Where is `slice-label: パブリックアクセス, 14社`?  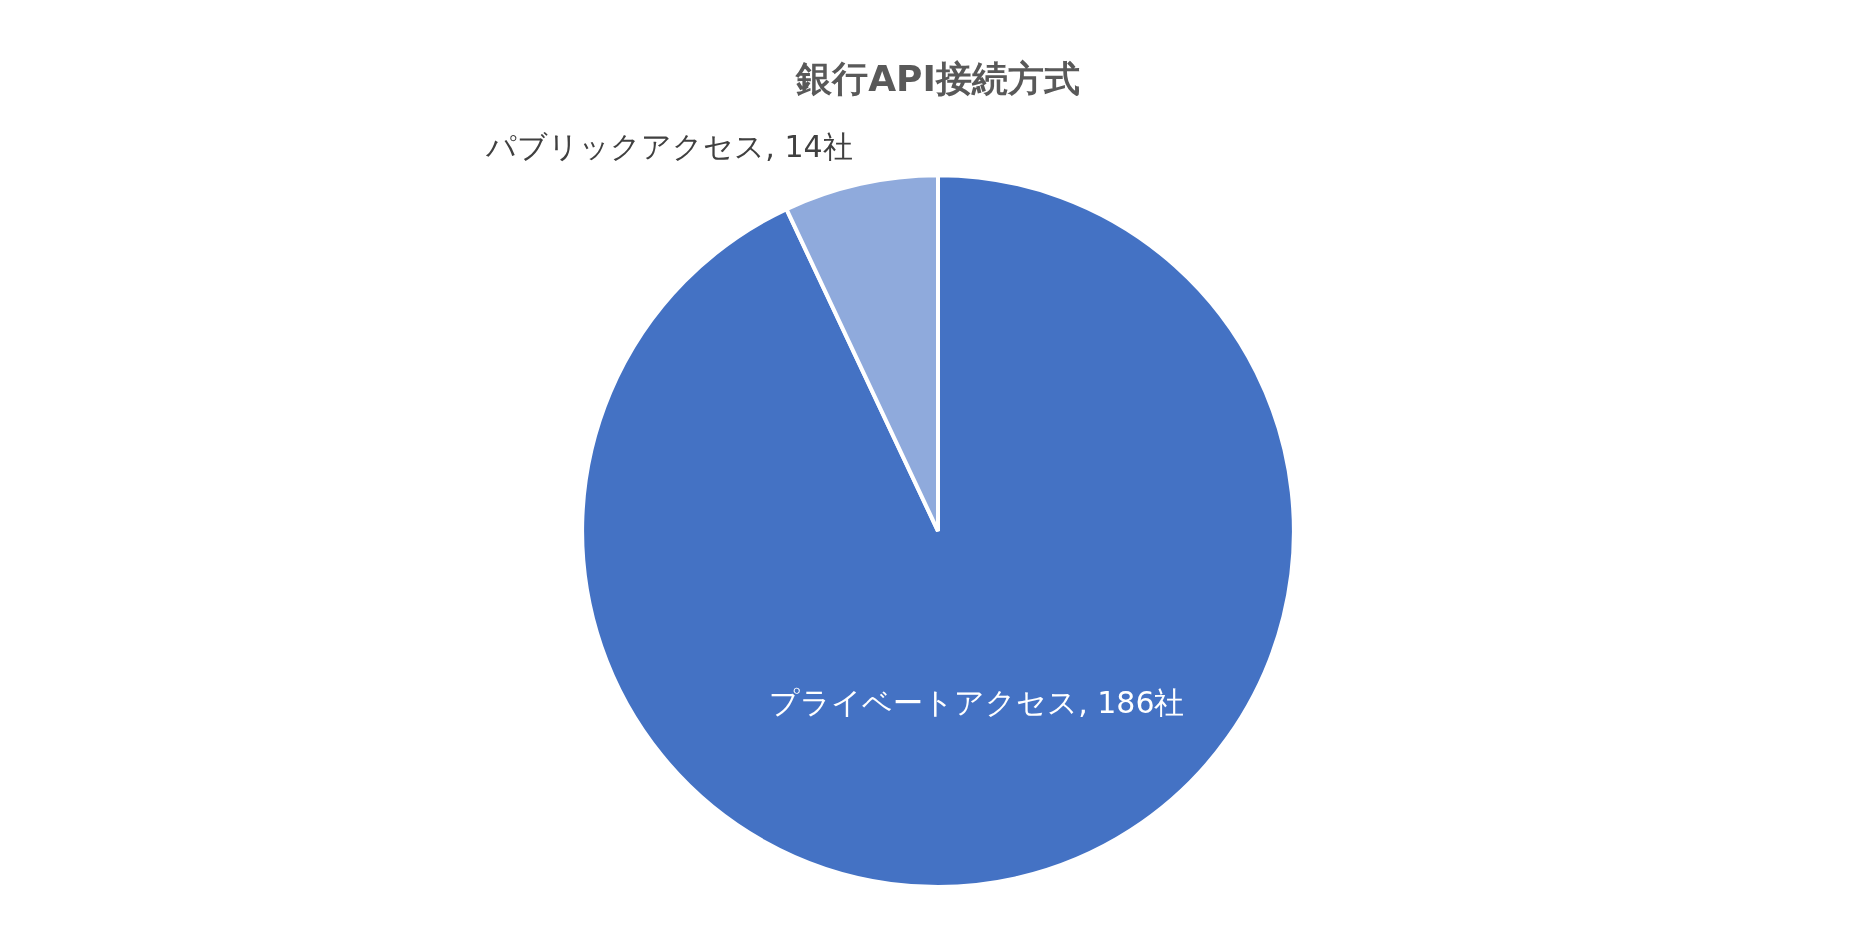 slice-label: パブリックアクセス, 14社 is located at coordinates (669, 146).